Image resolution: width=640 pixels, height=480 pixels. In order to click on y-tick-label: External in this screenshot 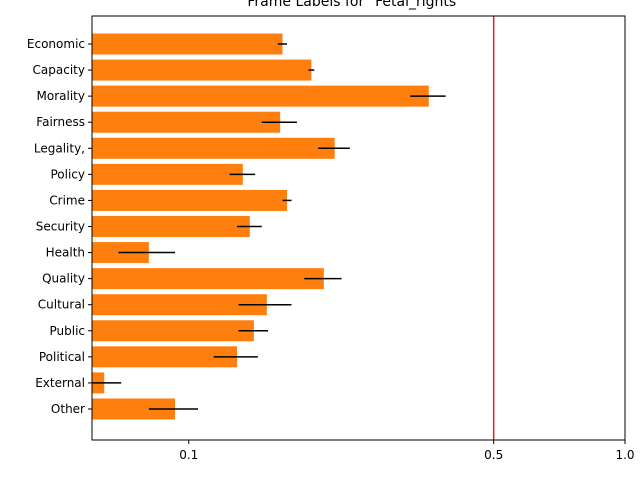, I will do `click(60, 383)`.